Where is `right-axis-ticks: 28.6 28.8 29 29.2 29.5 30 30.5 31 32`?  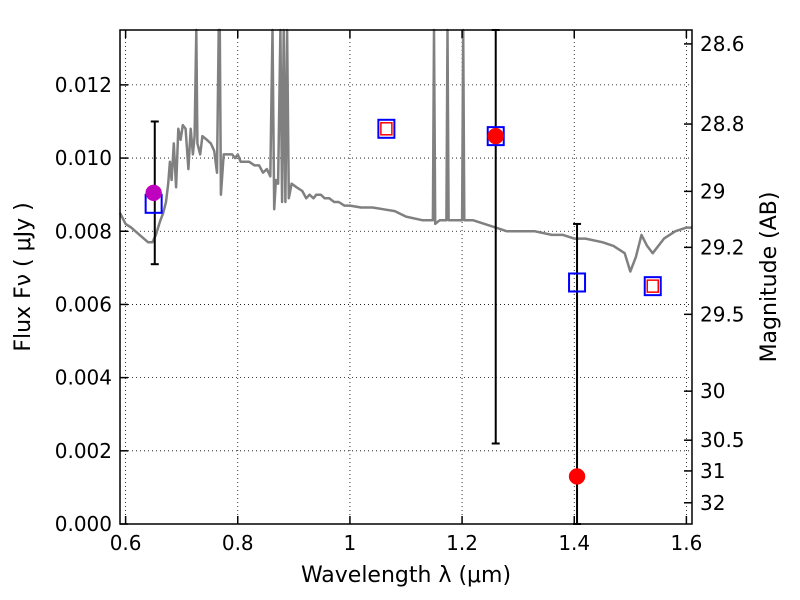
right-axis-ticks: 28.6 28.8 29 29.2 29.5 30 30.5 31 32 is located at coordinates (714, 273).